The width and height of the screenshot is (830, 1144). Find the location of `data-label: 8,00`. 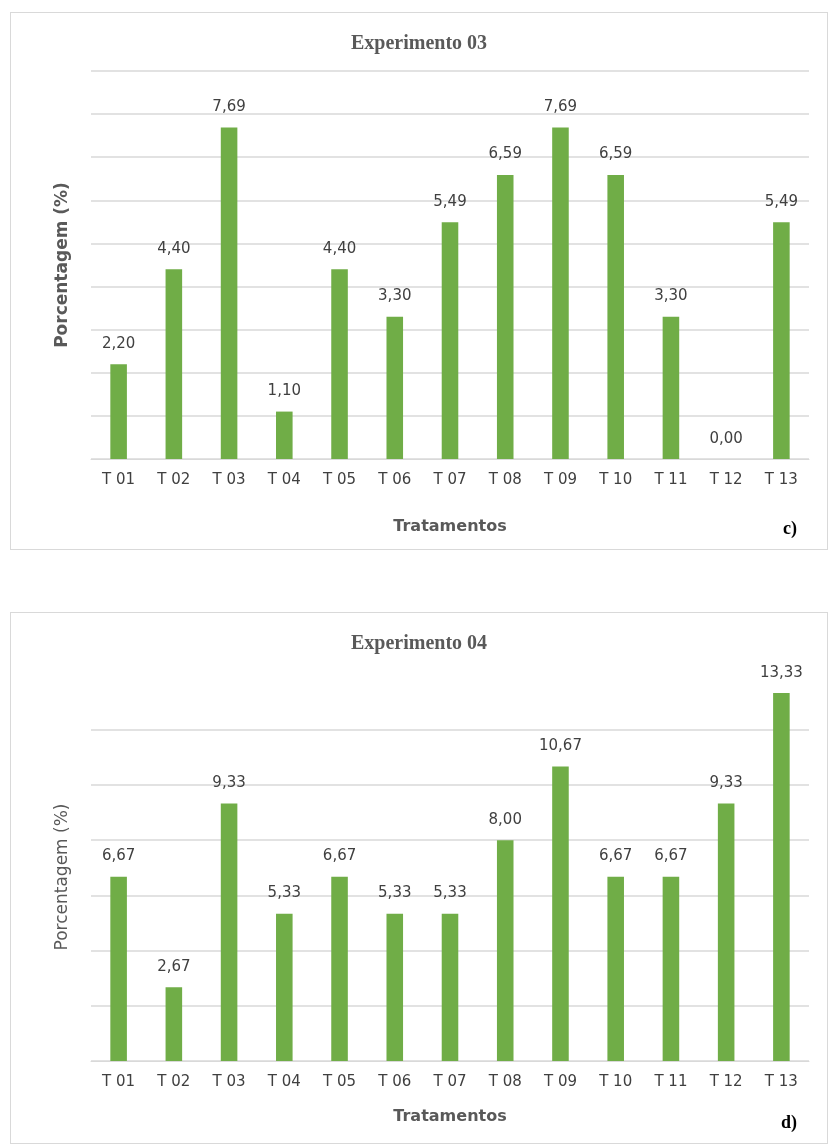

data-label: 8,00 is located at coordinates (505, 818).